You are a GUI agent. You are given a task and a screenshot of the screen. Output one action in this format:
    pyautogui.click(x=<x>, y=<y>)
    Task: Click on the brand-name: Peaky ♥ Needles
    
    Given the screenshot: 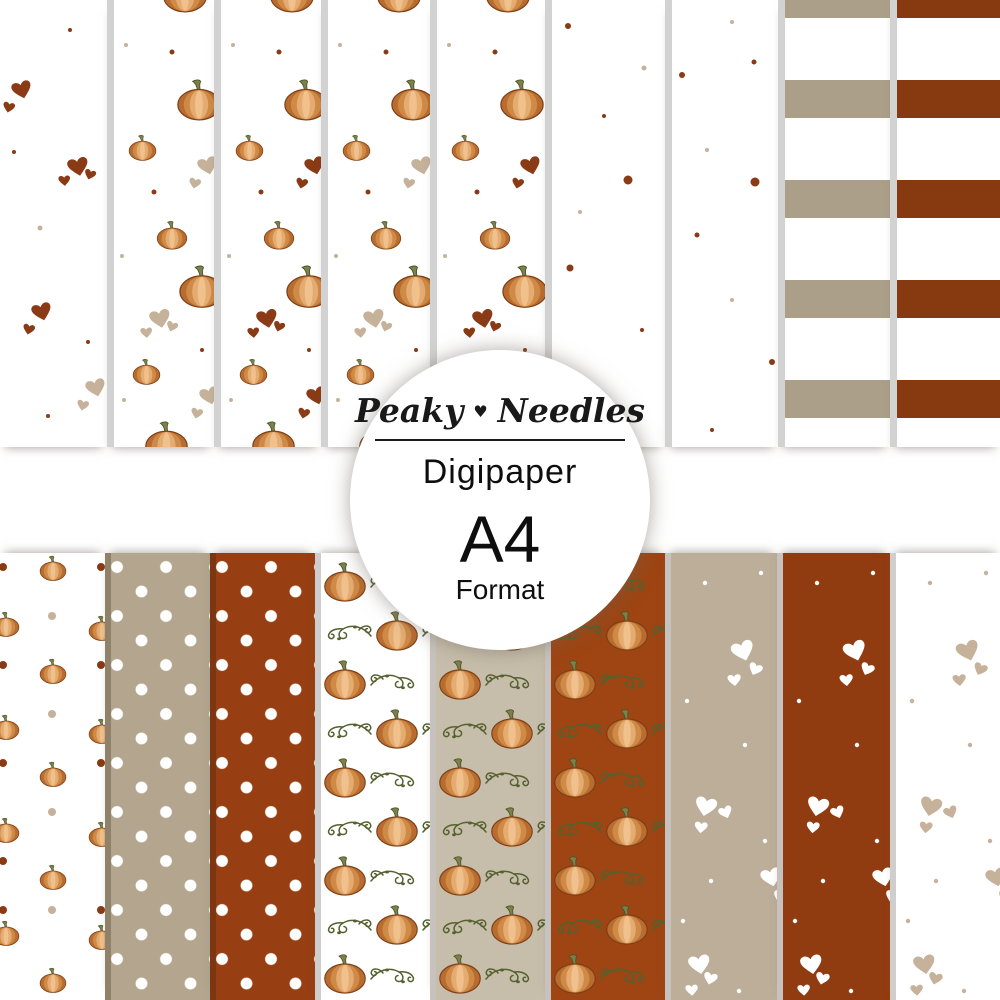 What is the action you would take?
    pyautogui.click(x=500, y=410)
    